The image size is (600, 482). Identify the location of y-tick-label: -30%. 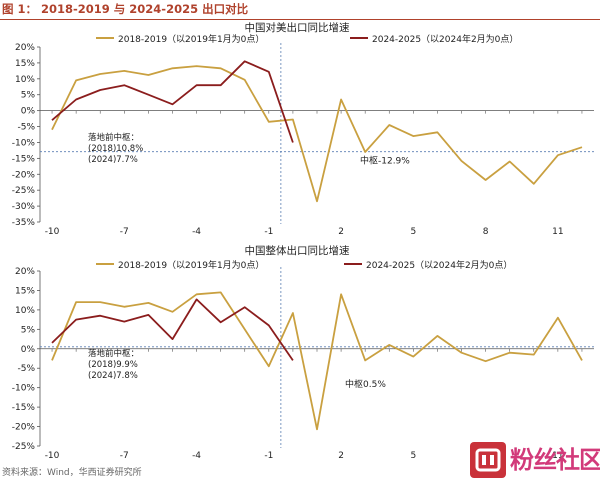
(24, 207).